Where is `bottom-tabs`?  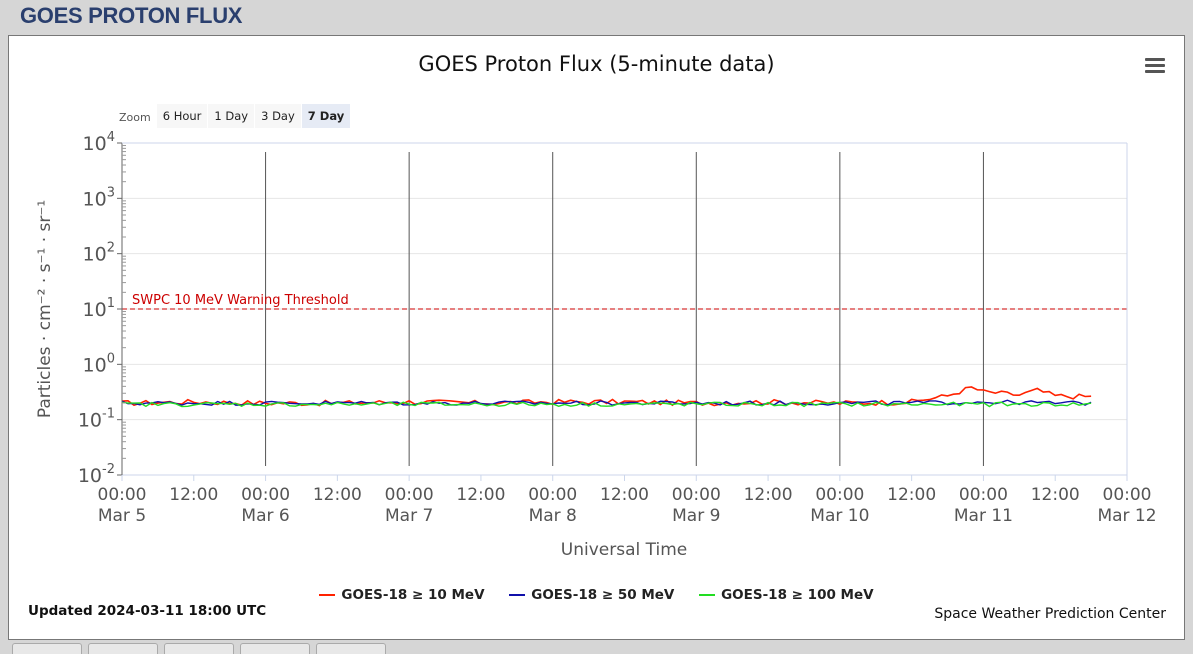
bottom-tabs is located at coordinates (202, 648).